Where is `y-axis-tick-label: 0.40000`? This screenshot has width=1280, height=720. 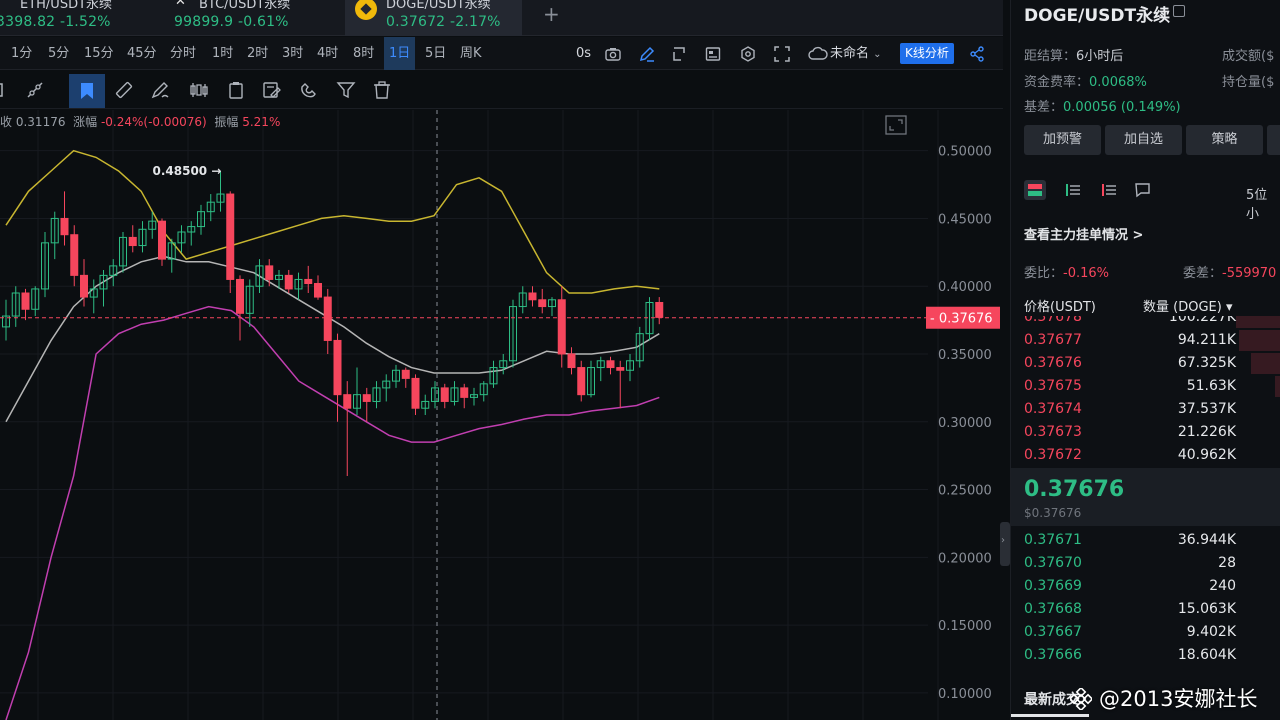
y-axis-tick-label: 0.40000 is located at coordinates (965, 287).